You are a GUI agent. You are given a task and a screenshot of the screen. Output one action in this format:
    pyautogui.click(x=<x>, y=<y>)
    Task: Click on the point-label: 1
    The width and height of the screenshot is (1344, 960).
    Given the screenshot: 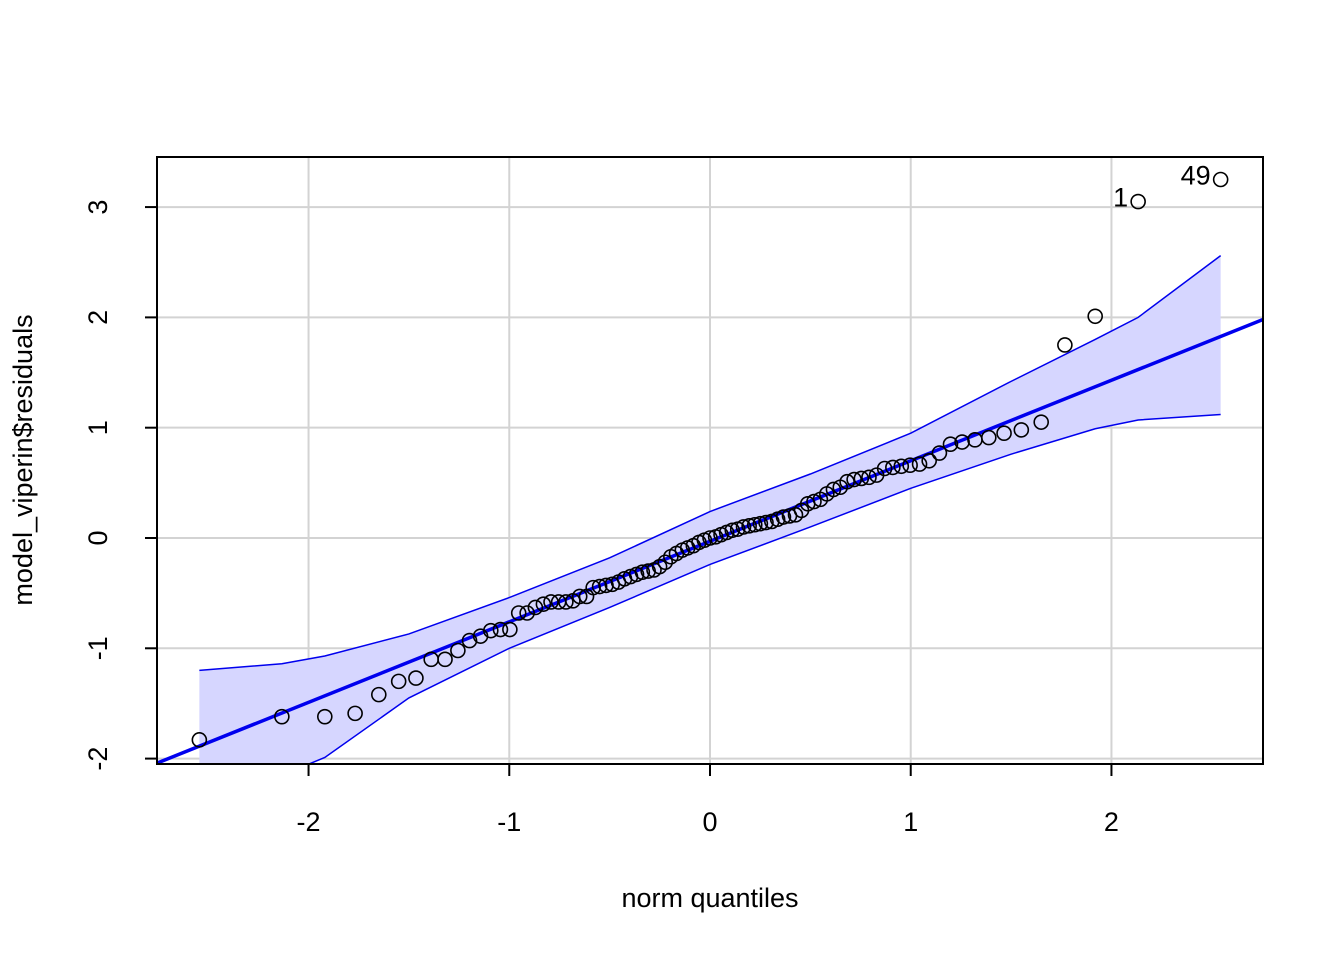 What is the action you would take?
    pyautogui.click(x=1120, y=198)
    